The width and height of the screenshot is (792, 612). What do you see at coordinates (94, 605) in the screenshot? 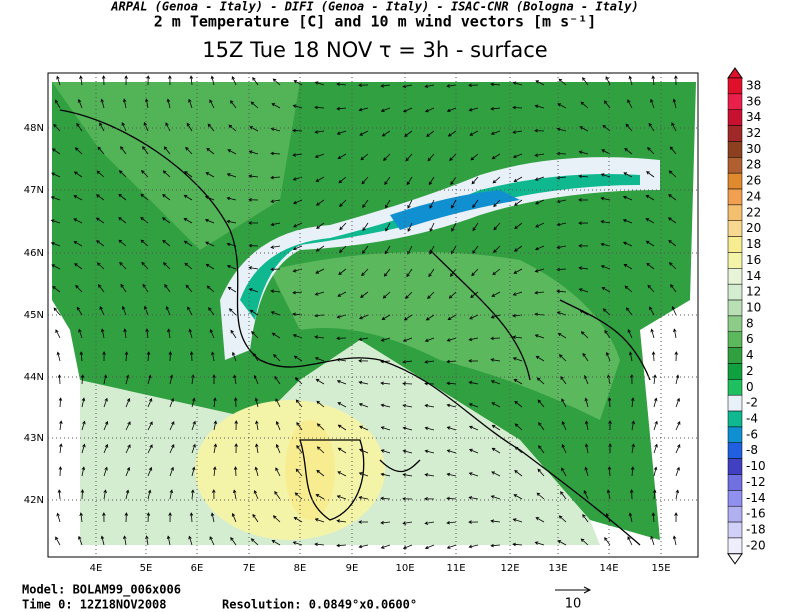
I see `footer-time: Time 0: 12Z18NOV2008` at bounding box center [94, 605].